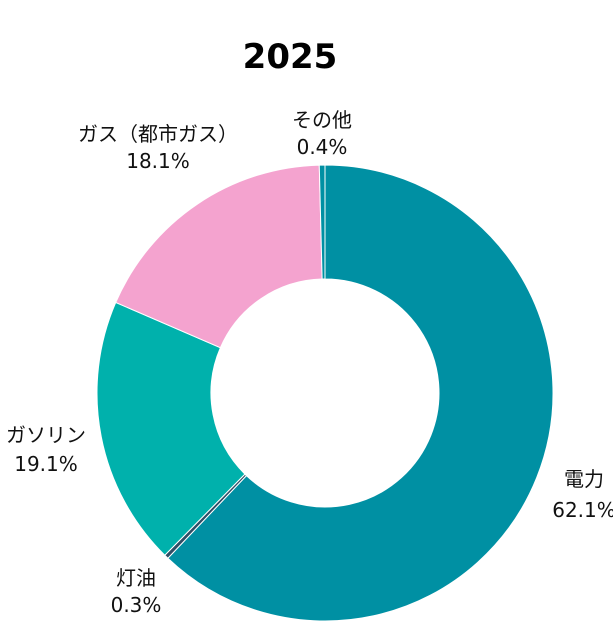  What do you see at coordinates (136, 578) in the screenshot?
I see `slice-label-2: 灯油` at bounding box center [136, 578].